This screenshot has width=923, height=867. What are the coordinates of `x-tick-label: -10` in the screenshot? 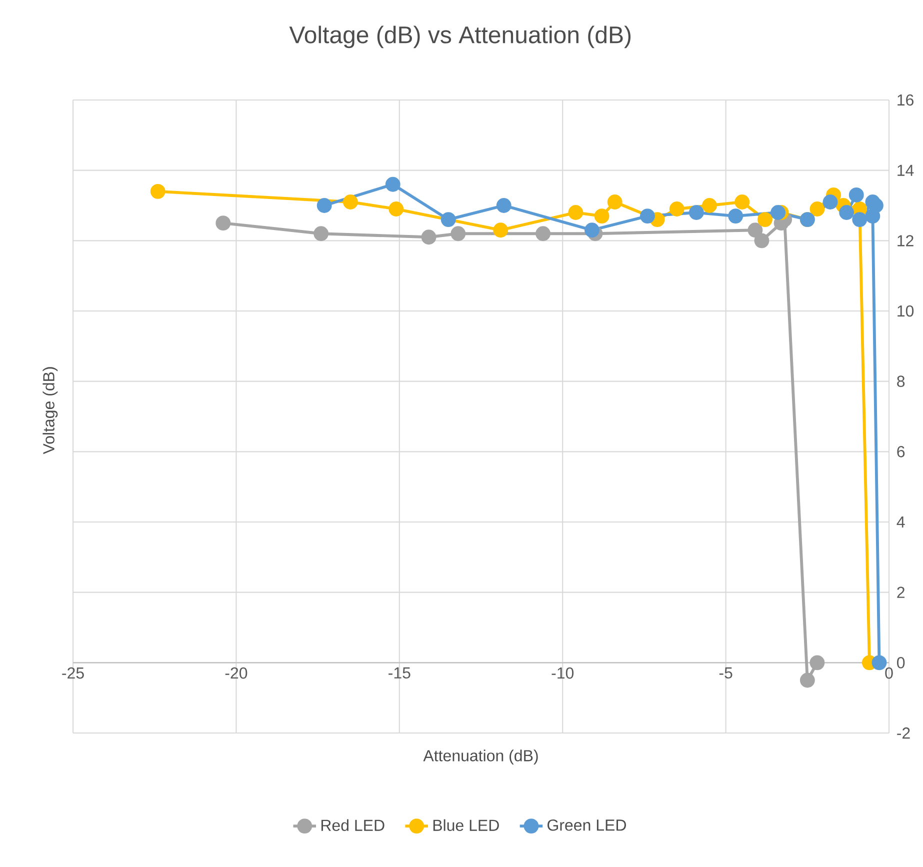 It's located at (563, 673).